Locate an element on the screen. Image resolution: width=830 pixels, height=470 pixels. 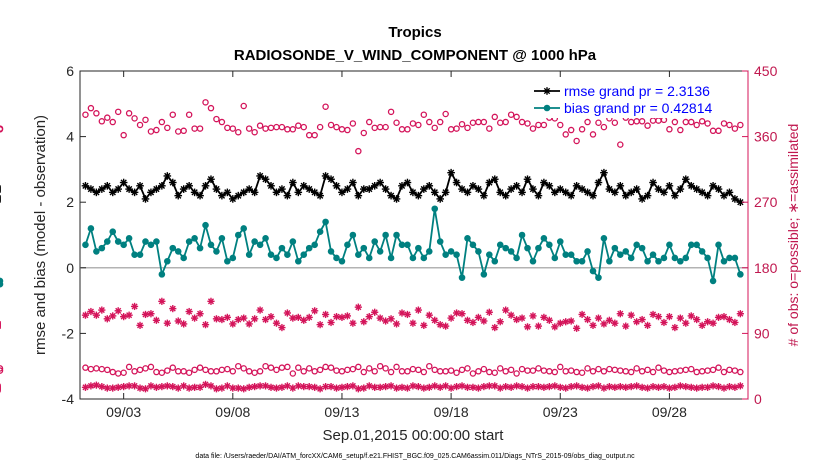
y2-tick-label: 450 is located at coordinates (766, 71).